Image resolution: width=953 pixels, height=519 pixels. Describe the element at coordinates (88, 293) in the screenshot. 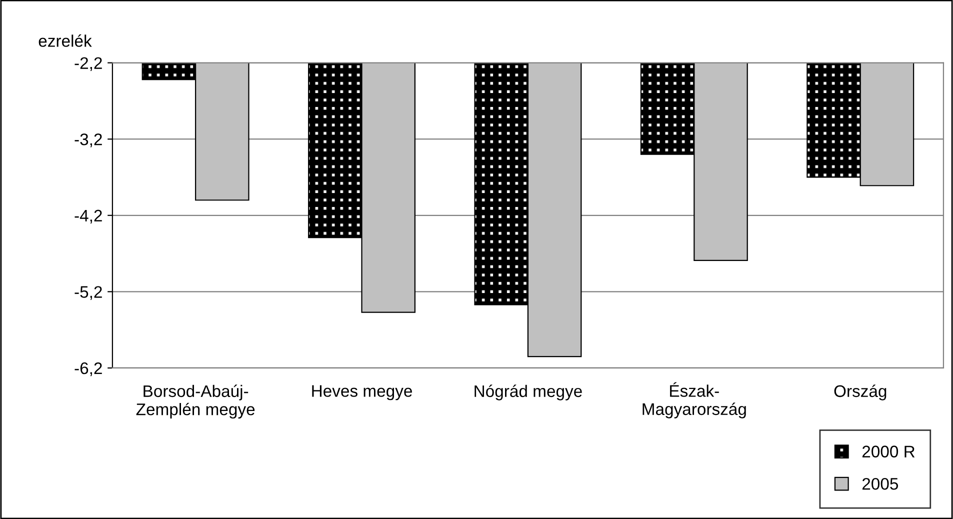

I see `y-tick-label: -5,2` at that location.